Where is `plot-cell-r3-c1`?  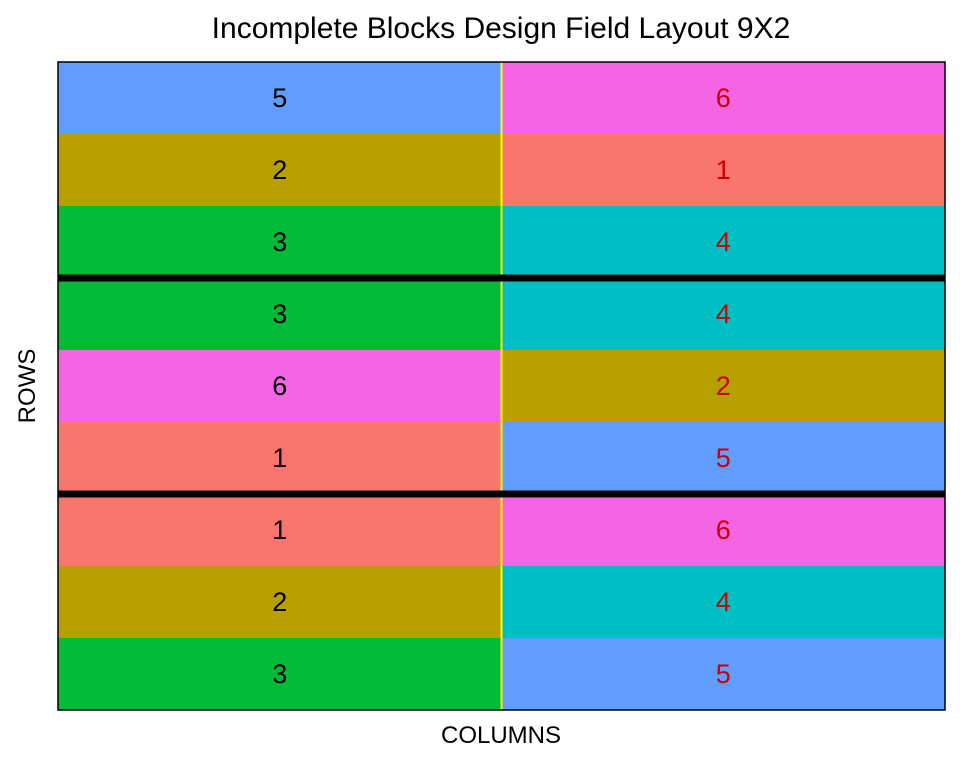
plot-cell-r3-c1 is located at coordinates (280, 242).